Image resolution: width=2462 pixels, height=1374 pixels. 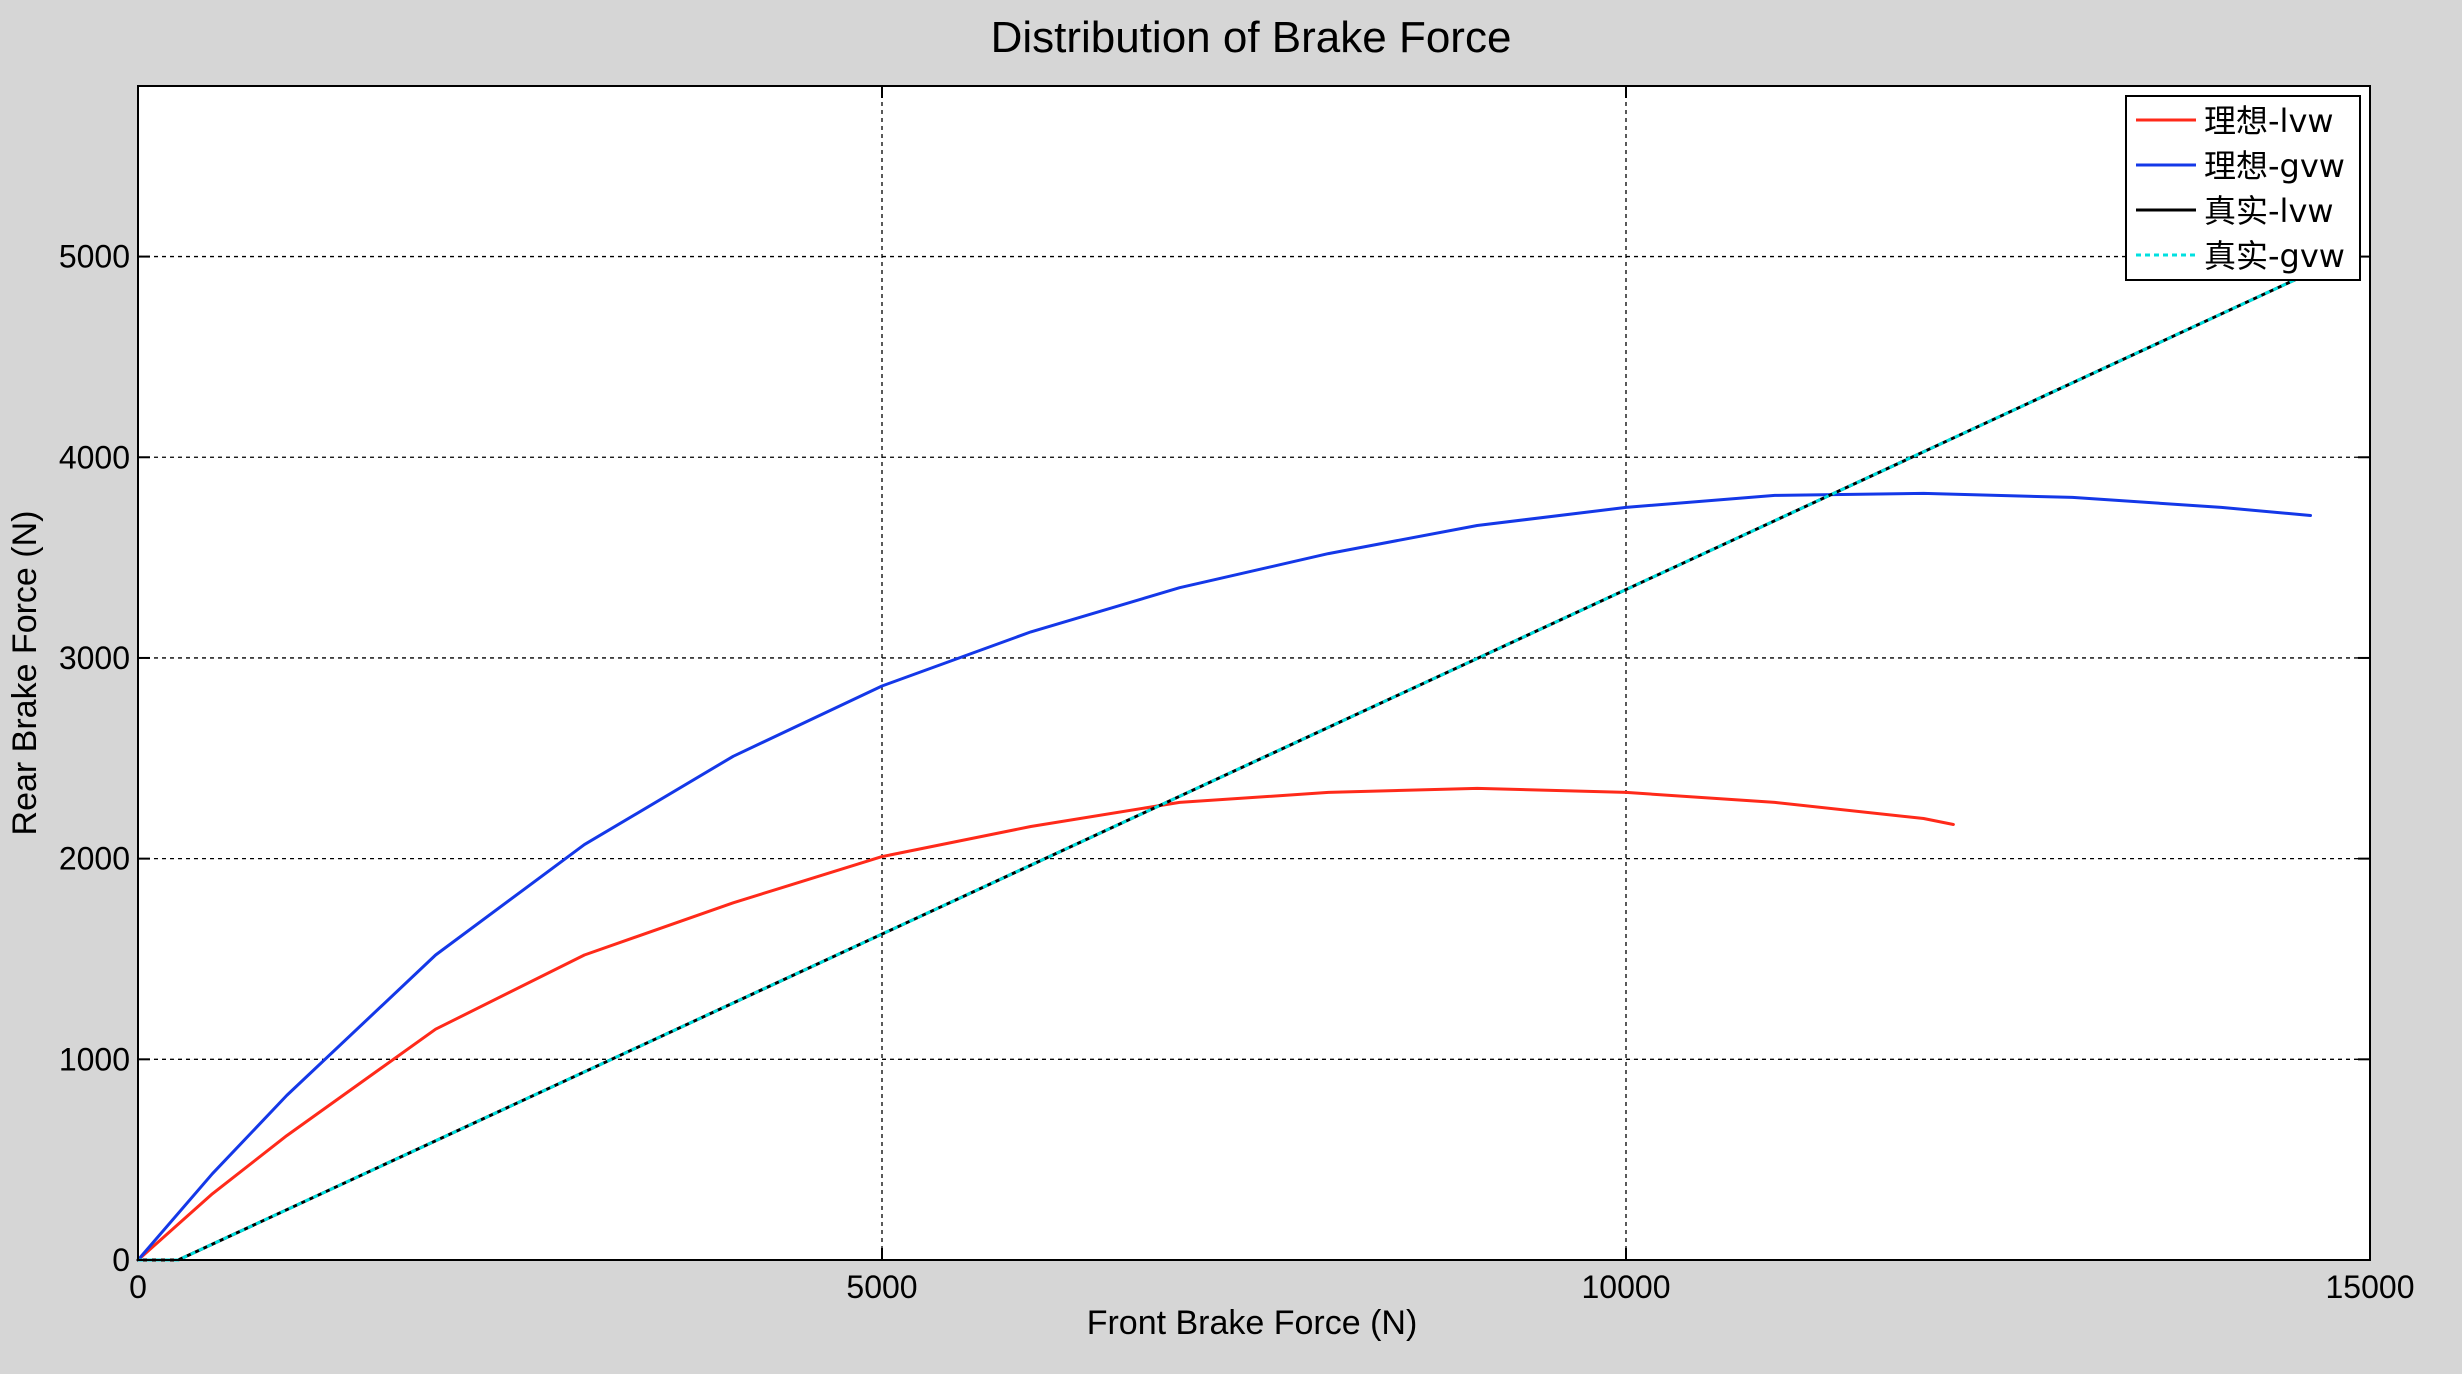 What do you see at coordinates (2269, 121) in the screenshot?
I see `legend-label: 理想-lvw` at bounding box center [2269, 121].